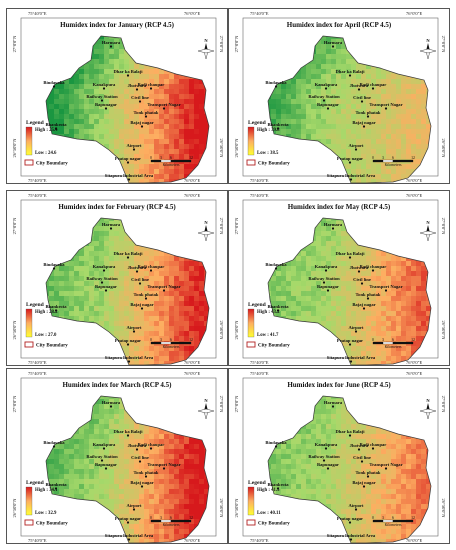  What do you see at coordinates (29, 162) in the screenshot?
I see `boundary-swatch` at bounding box center [29, 162].